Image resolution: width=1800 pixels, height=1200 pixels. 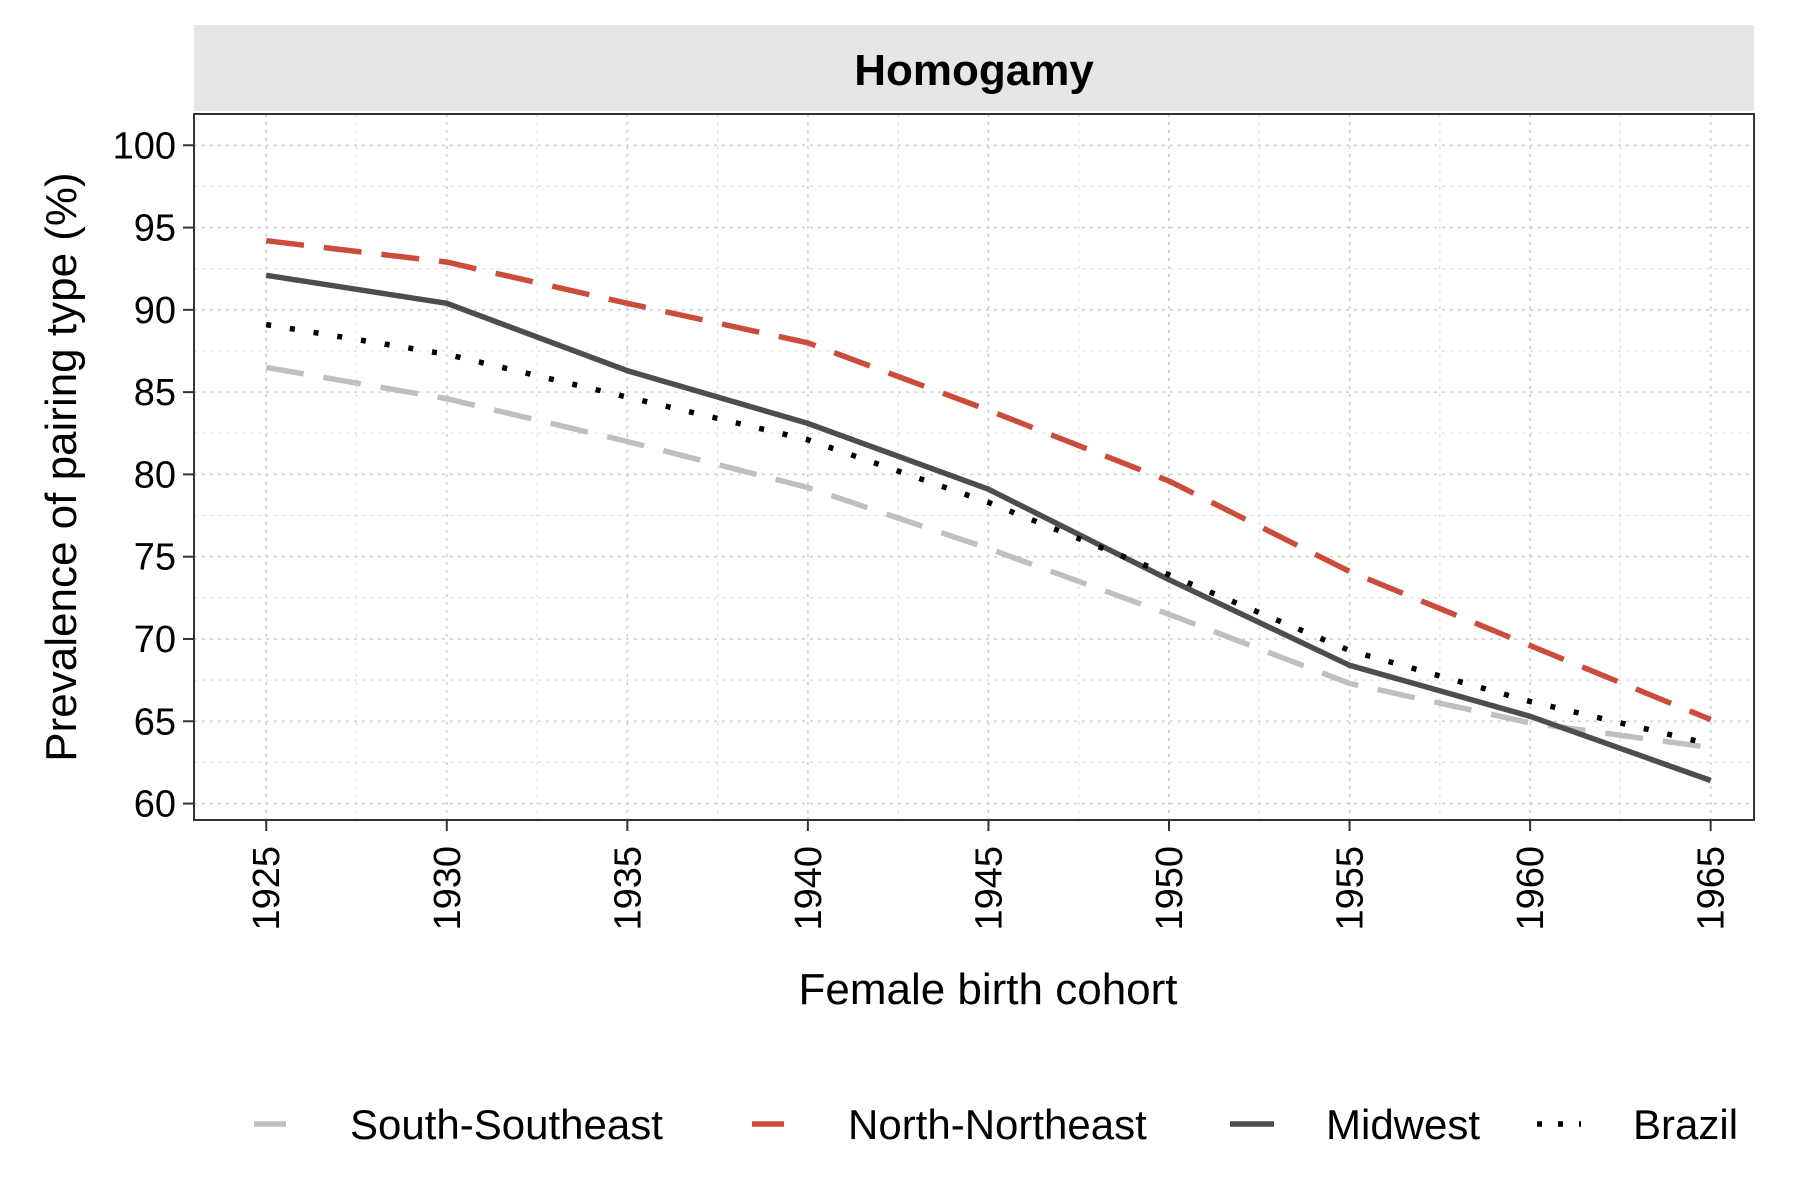 I want to click on y-axis-title: Prevalence of pairing type (%), so click(x=61, y=466).